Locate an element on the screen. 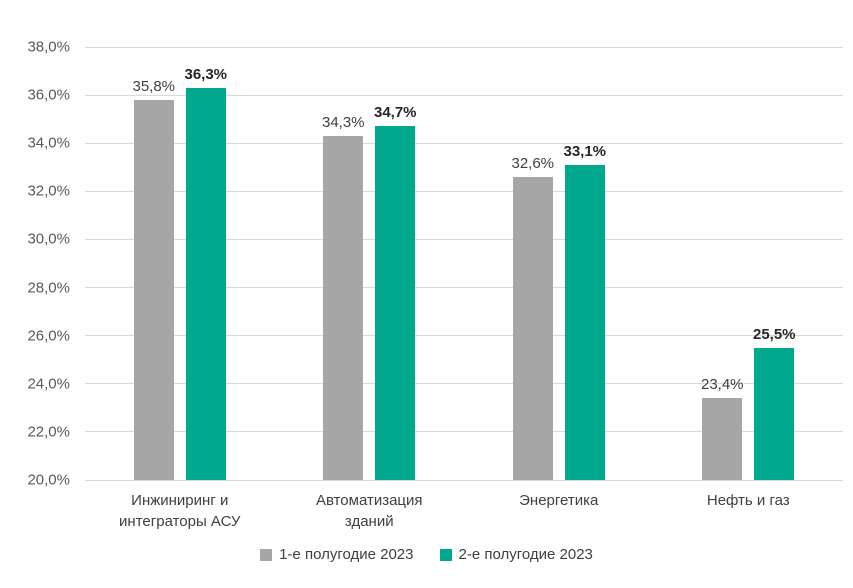 The image size is (853, 588). category-label: Энергетика is located at coordinates (559, 500).